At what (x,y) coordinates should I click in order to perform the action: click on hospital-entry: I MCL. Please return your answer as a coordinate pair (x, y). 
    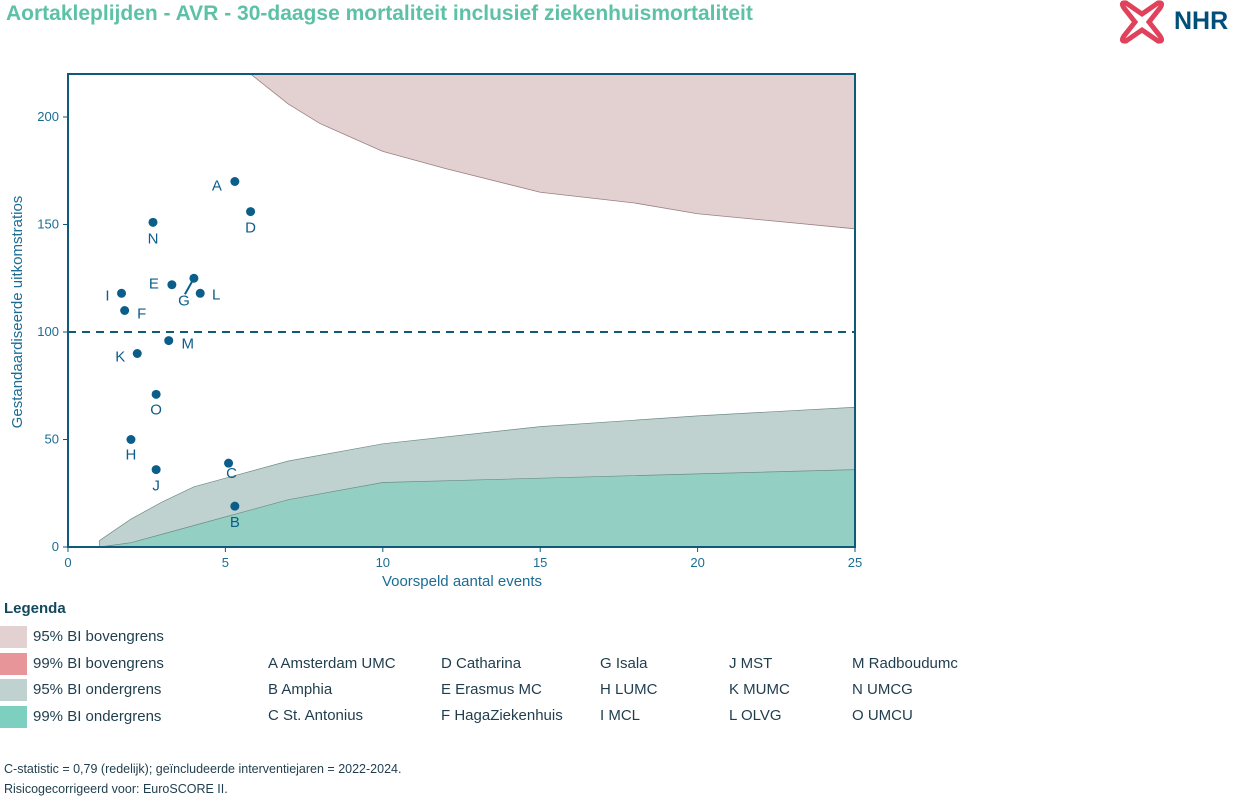
    Looking at the image, I should click on (620, 715).